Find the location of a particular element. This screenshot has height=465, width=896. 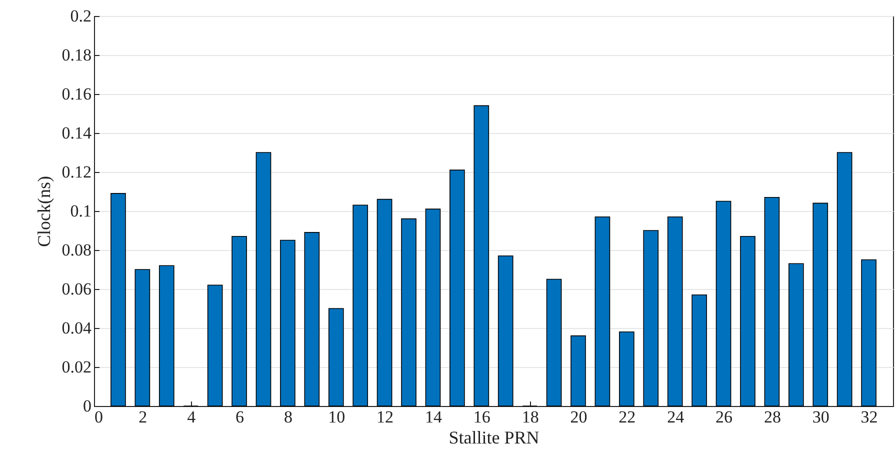

x-tick-label: 12 is located at coordinates (385, 417).